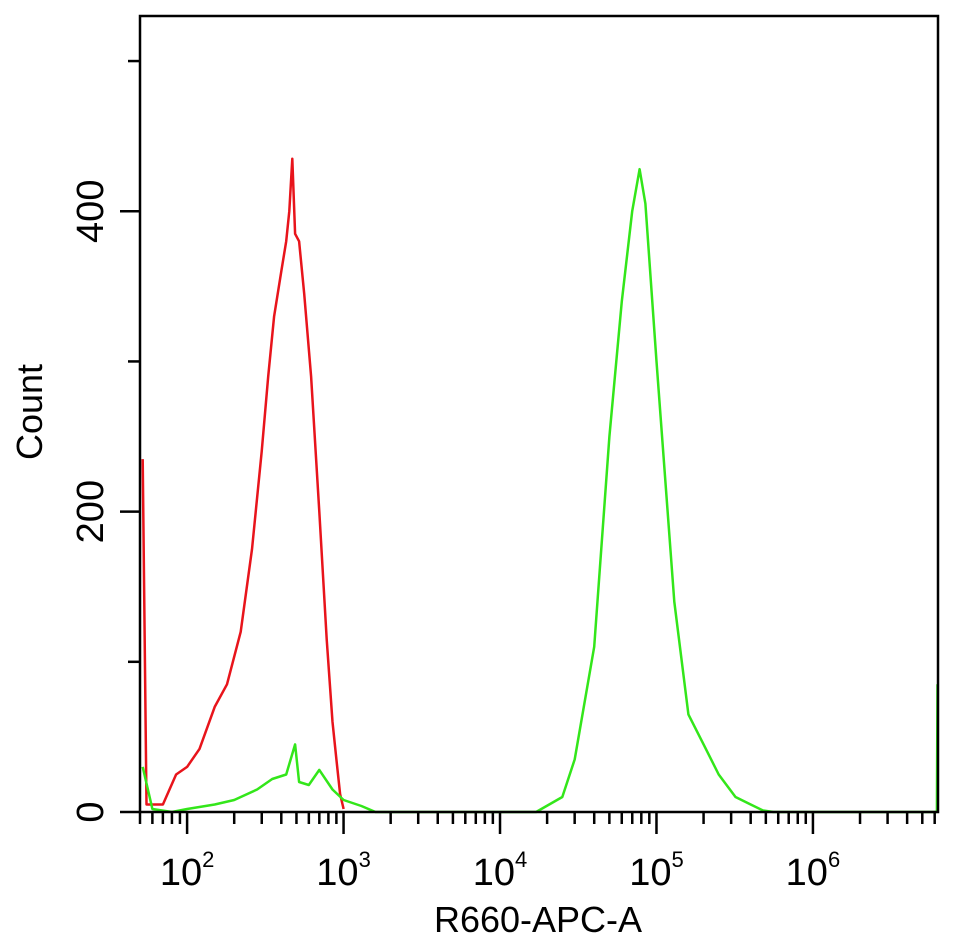 This screenshot has width=958, height=943. What do you see at coordinates (500, 870) in the screenshot?
I see `x-tick-label-4: 10⁴` at bounding box center [500, 870].